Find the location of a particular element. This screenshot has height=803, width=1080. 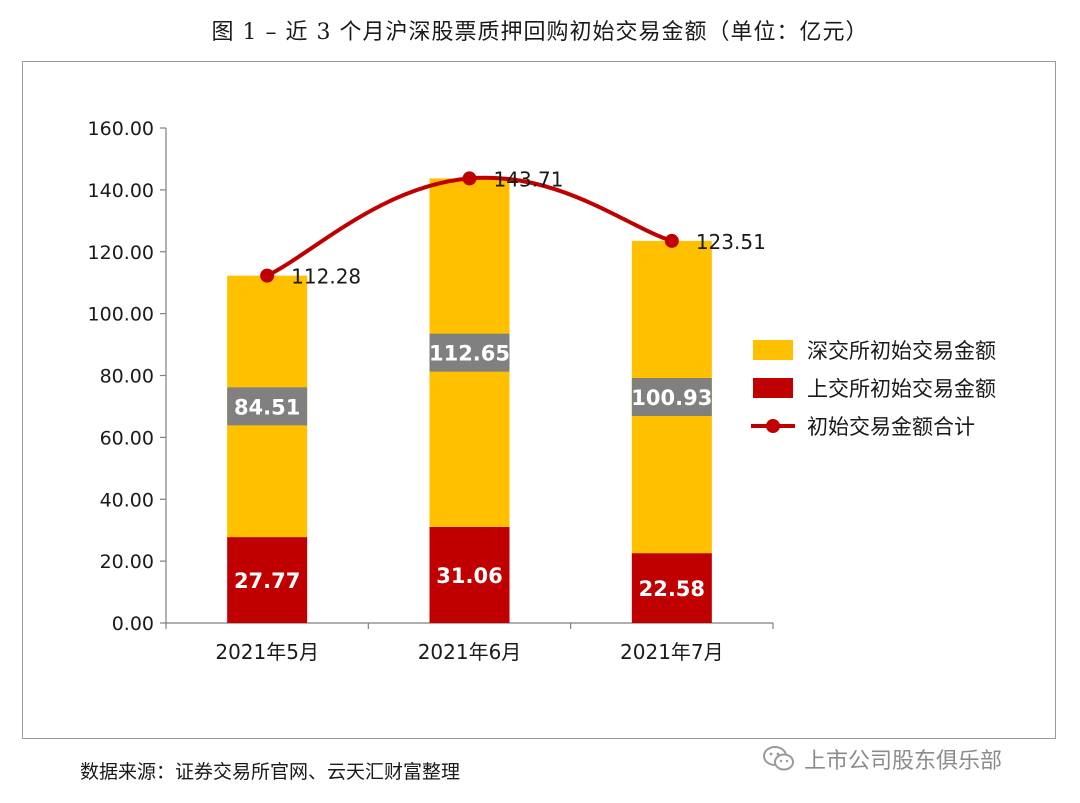

y-tick-label: 40.00 is located at coordinates (127, 500).